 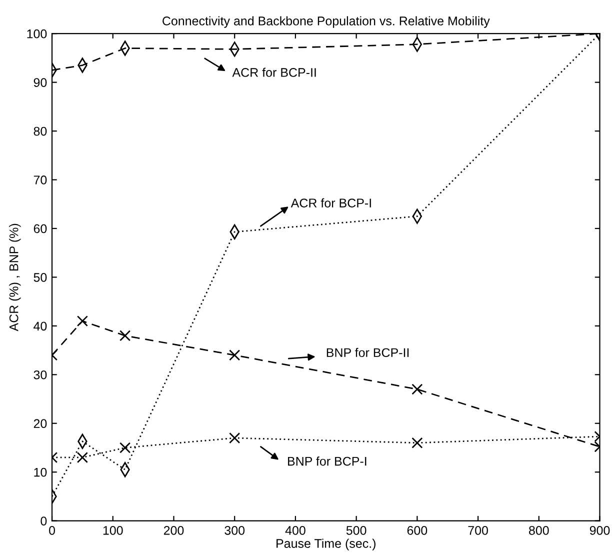 I want to click on y-tick-label: 30, so click(x=40, y=375).